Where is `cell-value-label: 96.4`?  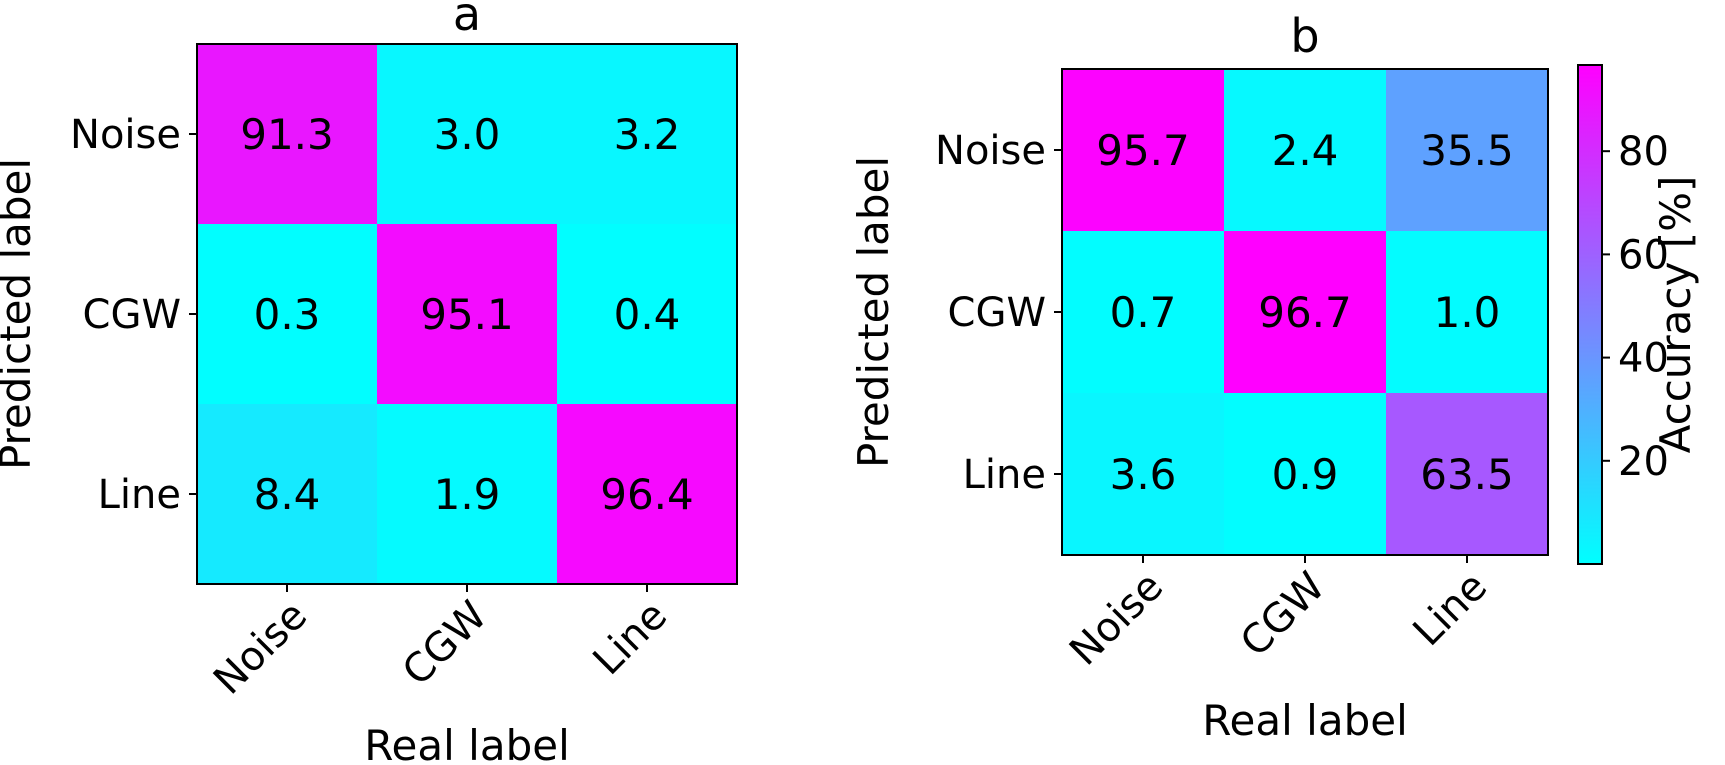
cell-value-label: 96.4 is located at coordinates (647, 494).